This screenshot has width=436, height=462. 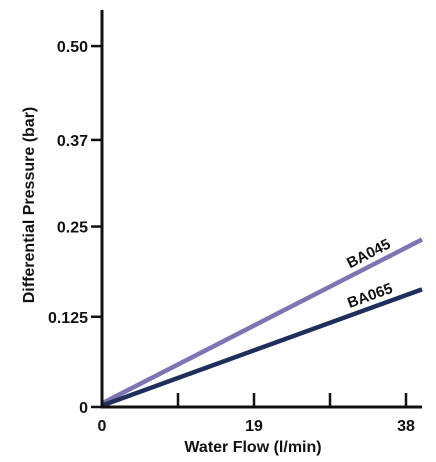 I want to click on y-axis-label: Differential Pressure (bar), so click(x=29, y=205).